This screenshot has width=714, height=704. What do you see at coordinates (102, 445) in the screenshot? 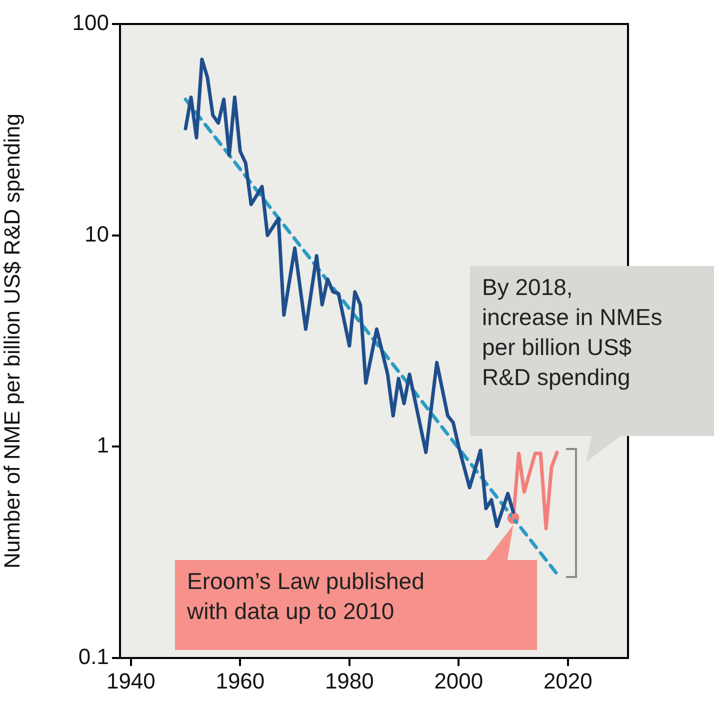
I see `y-tick-label: 1` at bounding box center [102, 445].